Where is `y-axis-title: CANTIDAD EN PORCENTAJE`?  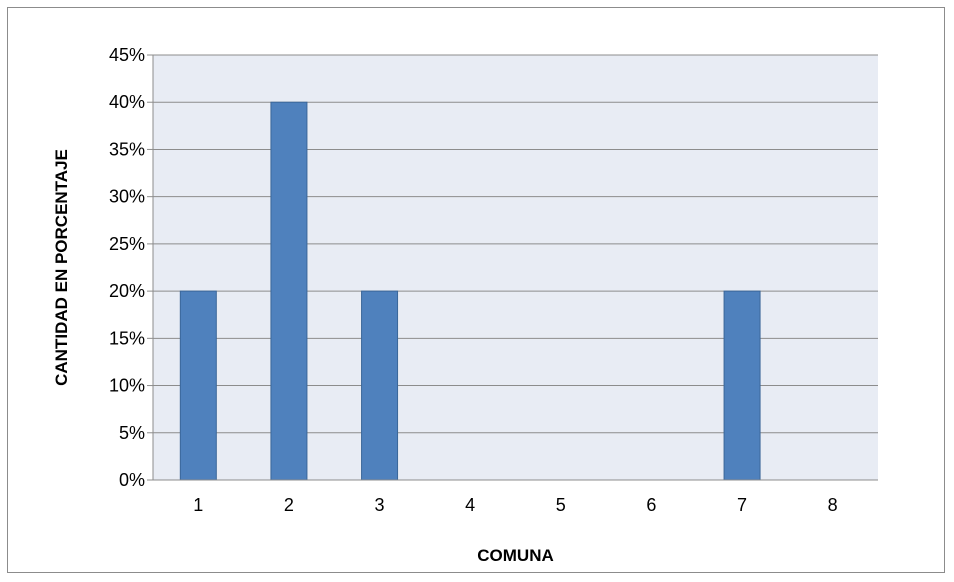
y-axis-title: CANTIDAD EN PORCENTAJE is located at coordinates (61, 267).